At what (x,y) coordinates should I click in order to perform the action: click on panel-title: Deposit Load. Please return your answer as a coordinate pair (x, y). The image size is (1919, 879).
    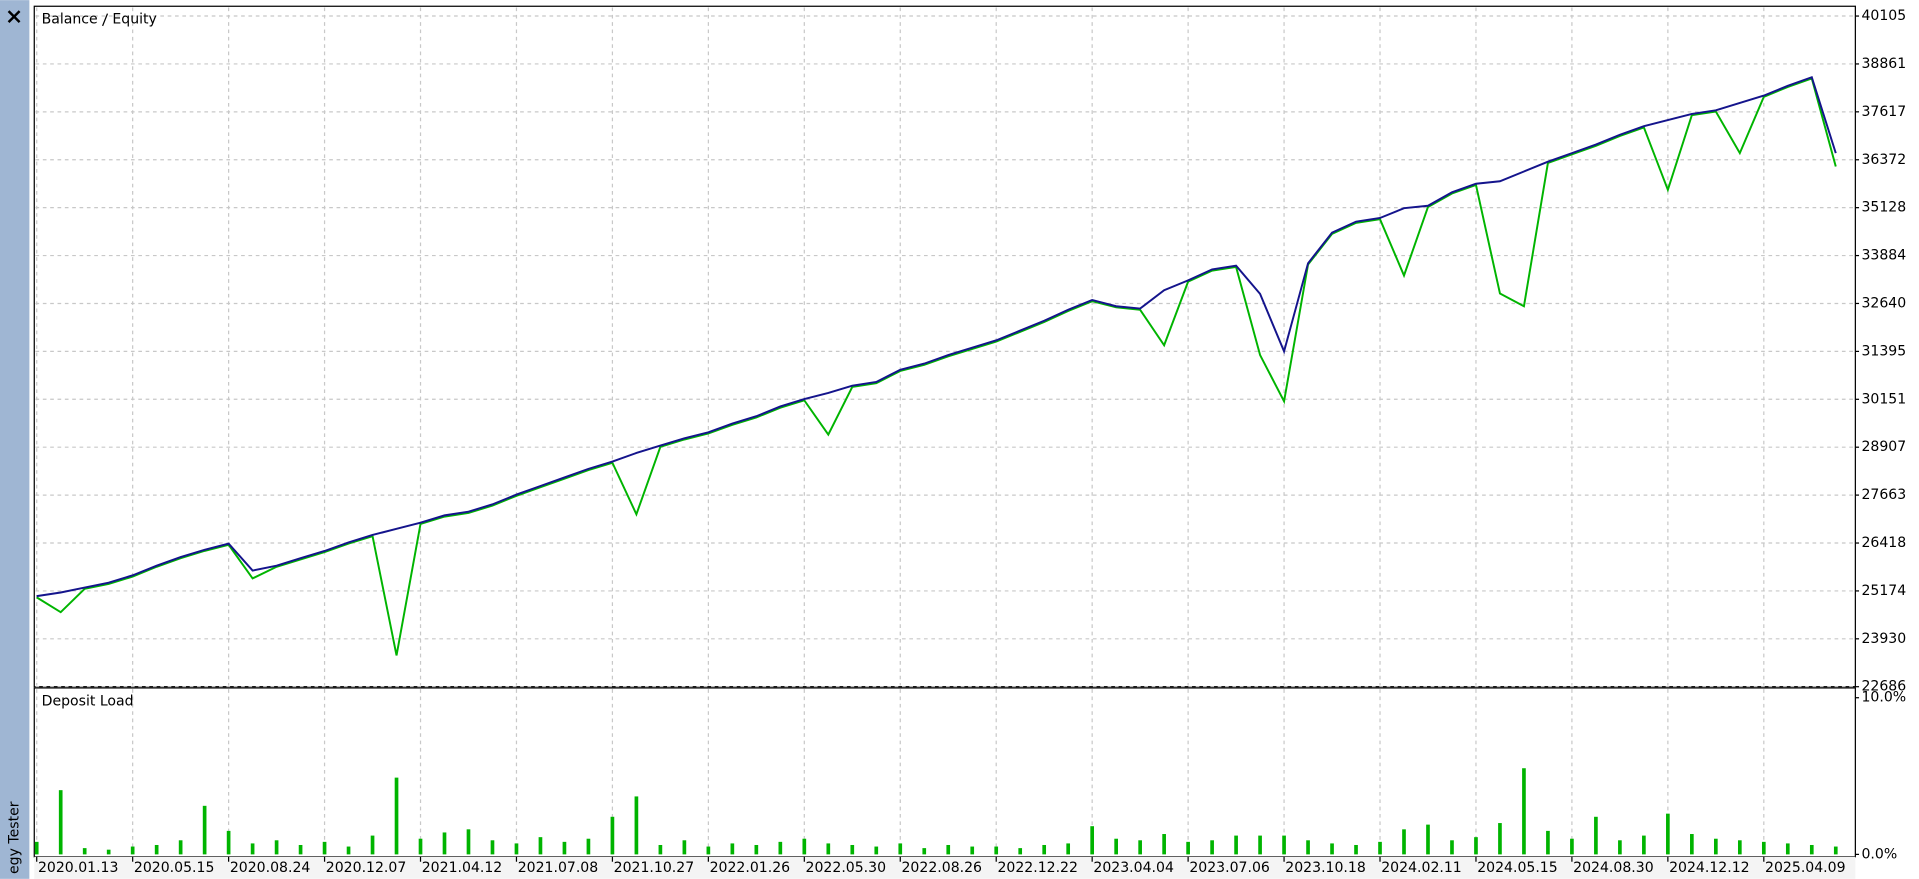
    Looking at the image, I should click on (88, 701).